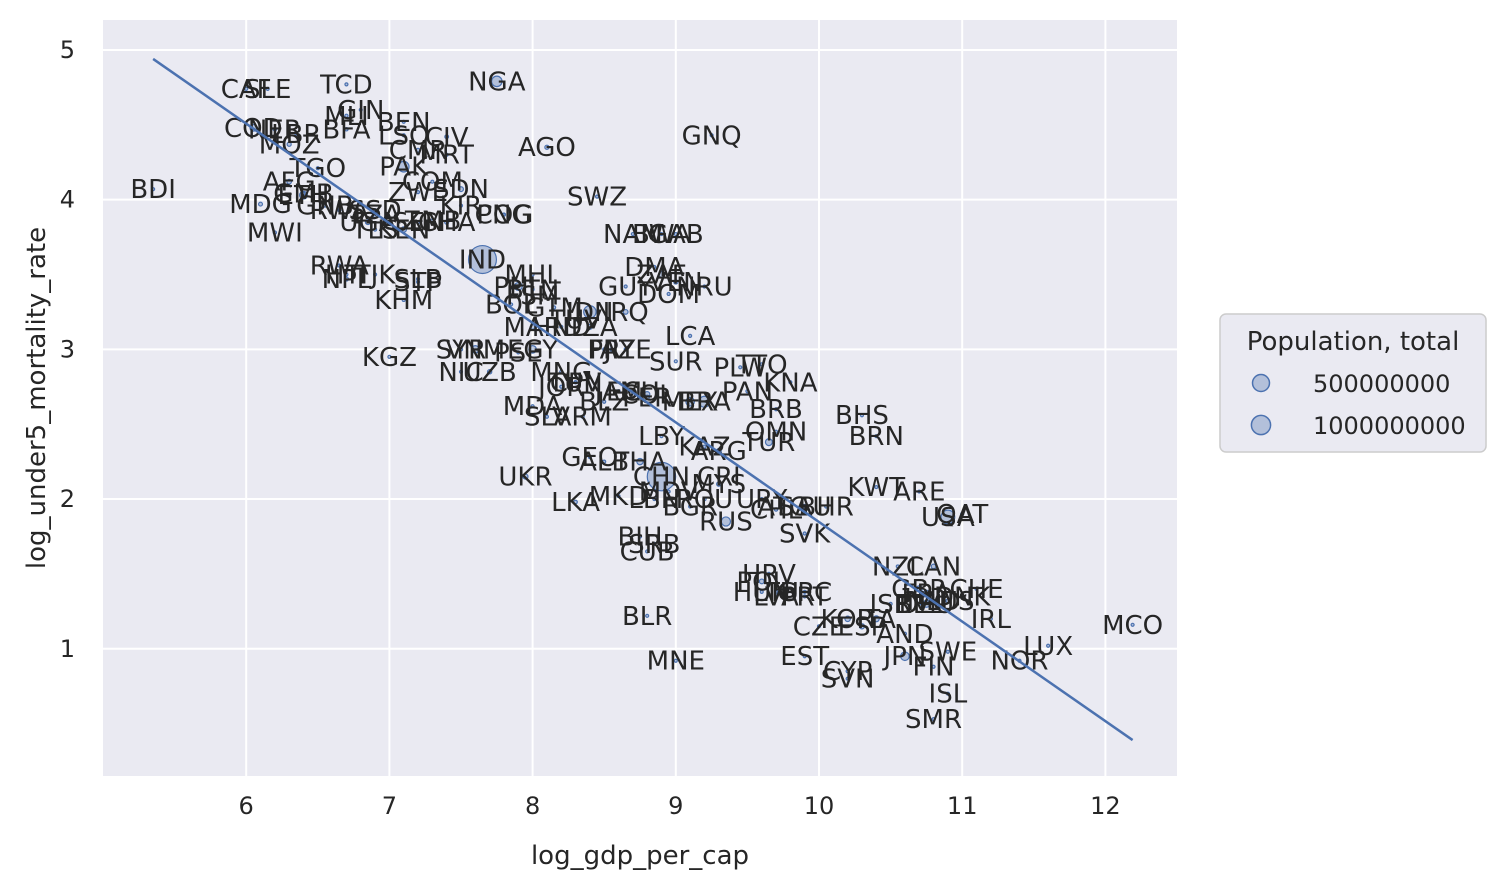 The width and height of the screenshot is (1492, 890). I want to click on y-axis-ticks: 1 2 3 4 5, so click(67, 349).